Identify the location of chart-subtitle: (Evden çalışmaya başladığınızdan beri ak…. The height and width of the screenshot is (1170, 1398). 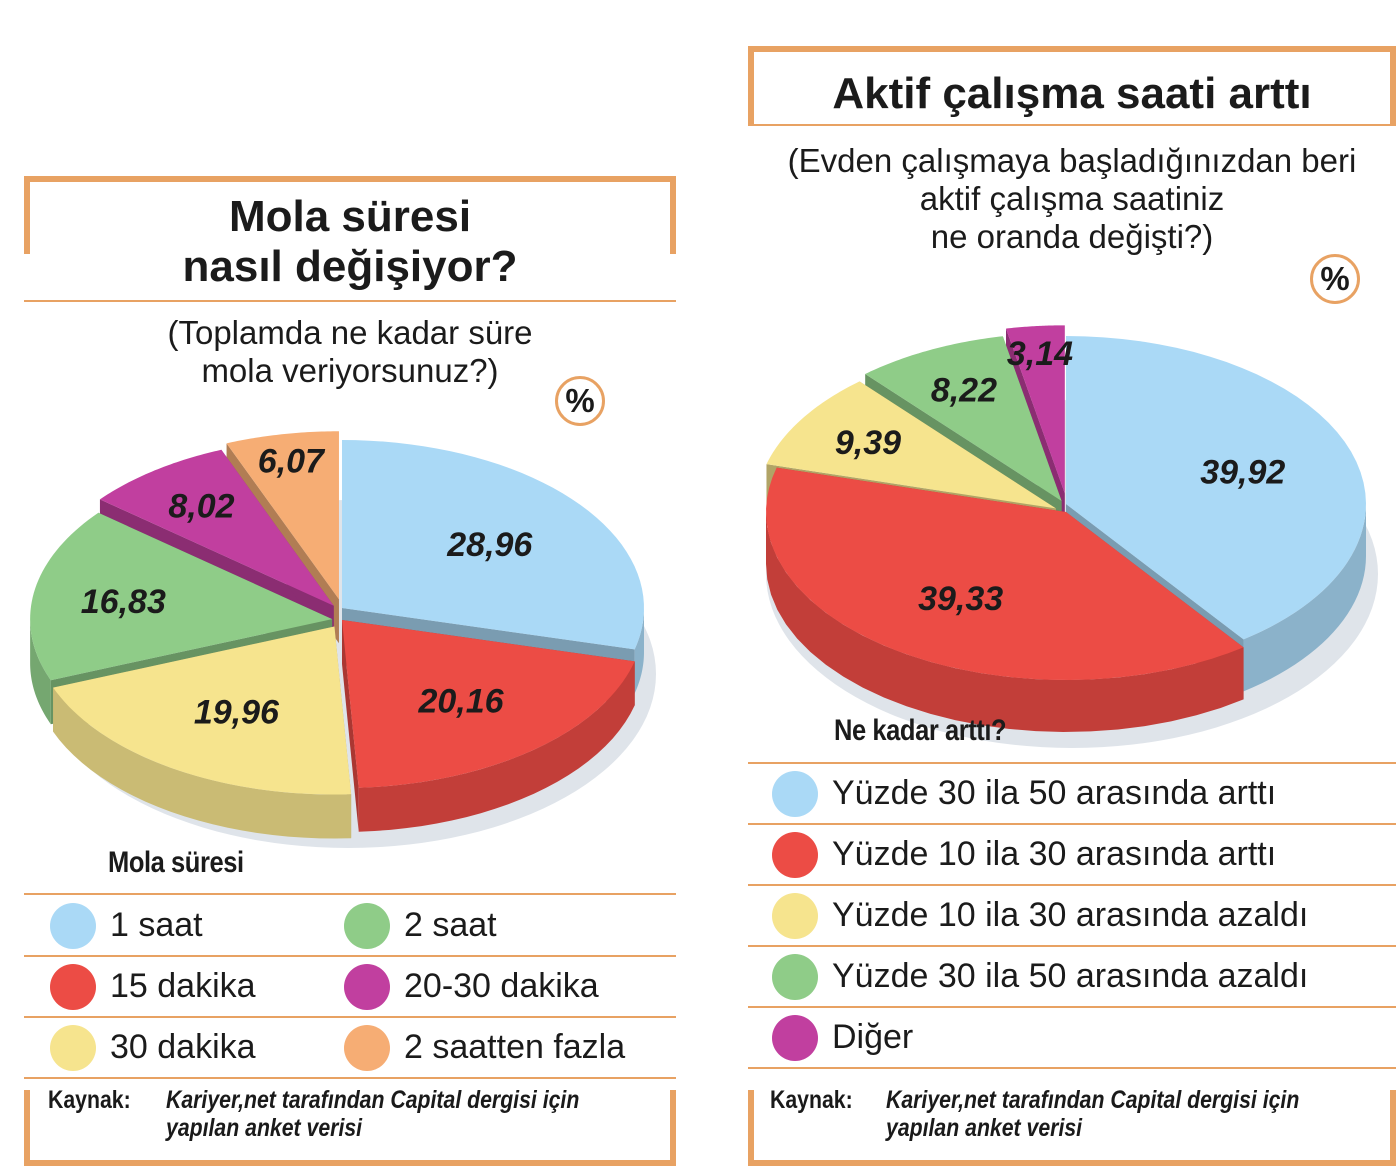
(1072, 199).